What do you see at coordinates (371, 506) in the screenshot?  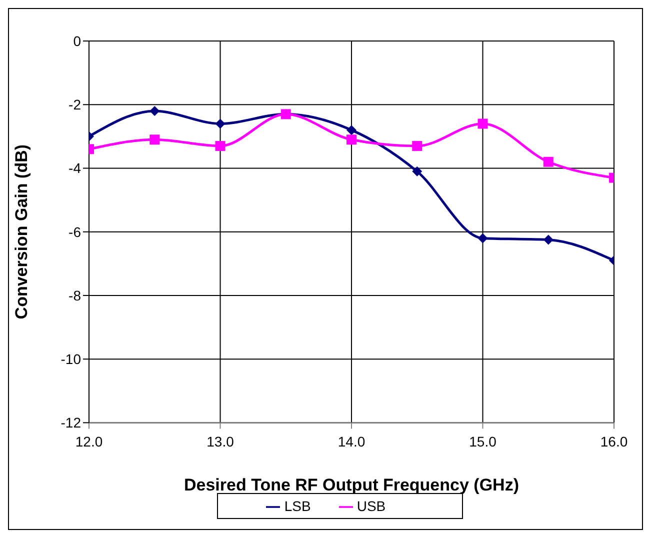 I see `legend-label: USB` at bounding box center [371, 506].